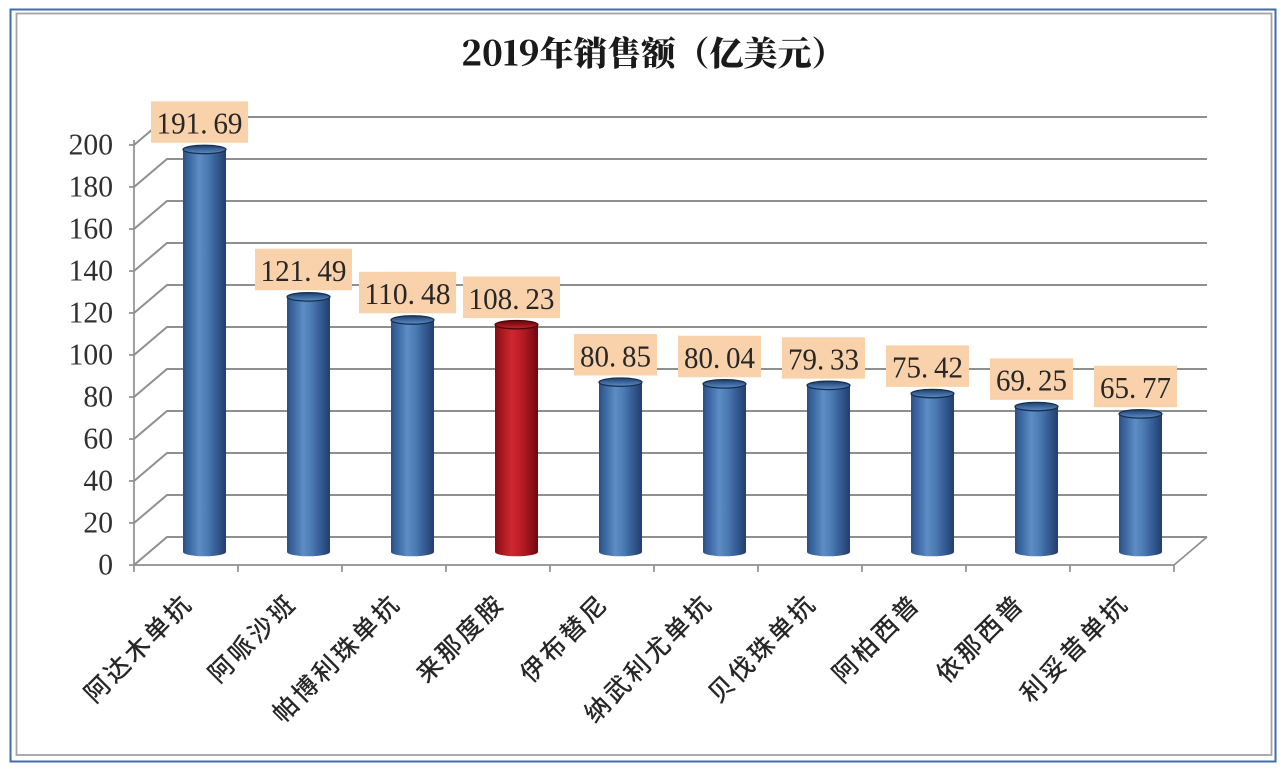  Describe the element at coordinates (91, 269) in the screenshot. I see `svg-text: 140` at that location.